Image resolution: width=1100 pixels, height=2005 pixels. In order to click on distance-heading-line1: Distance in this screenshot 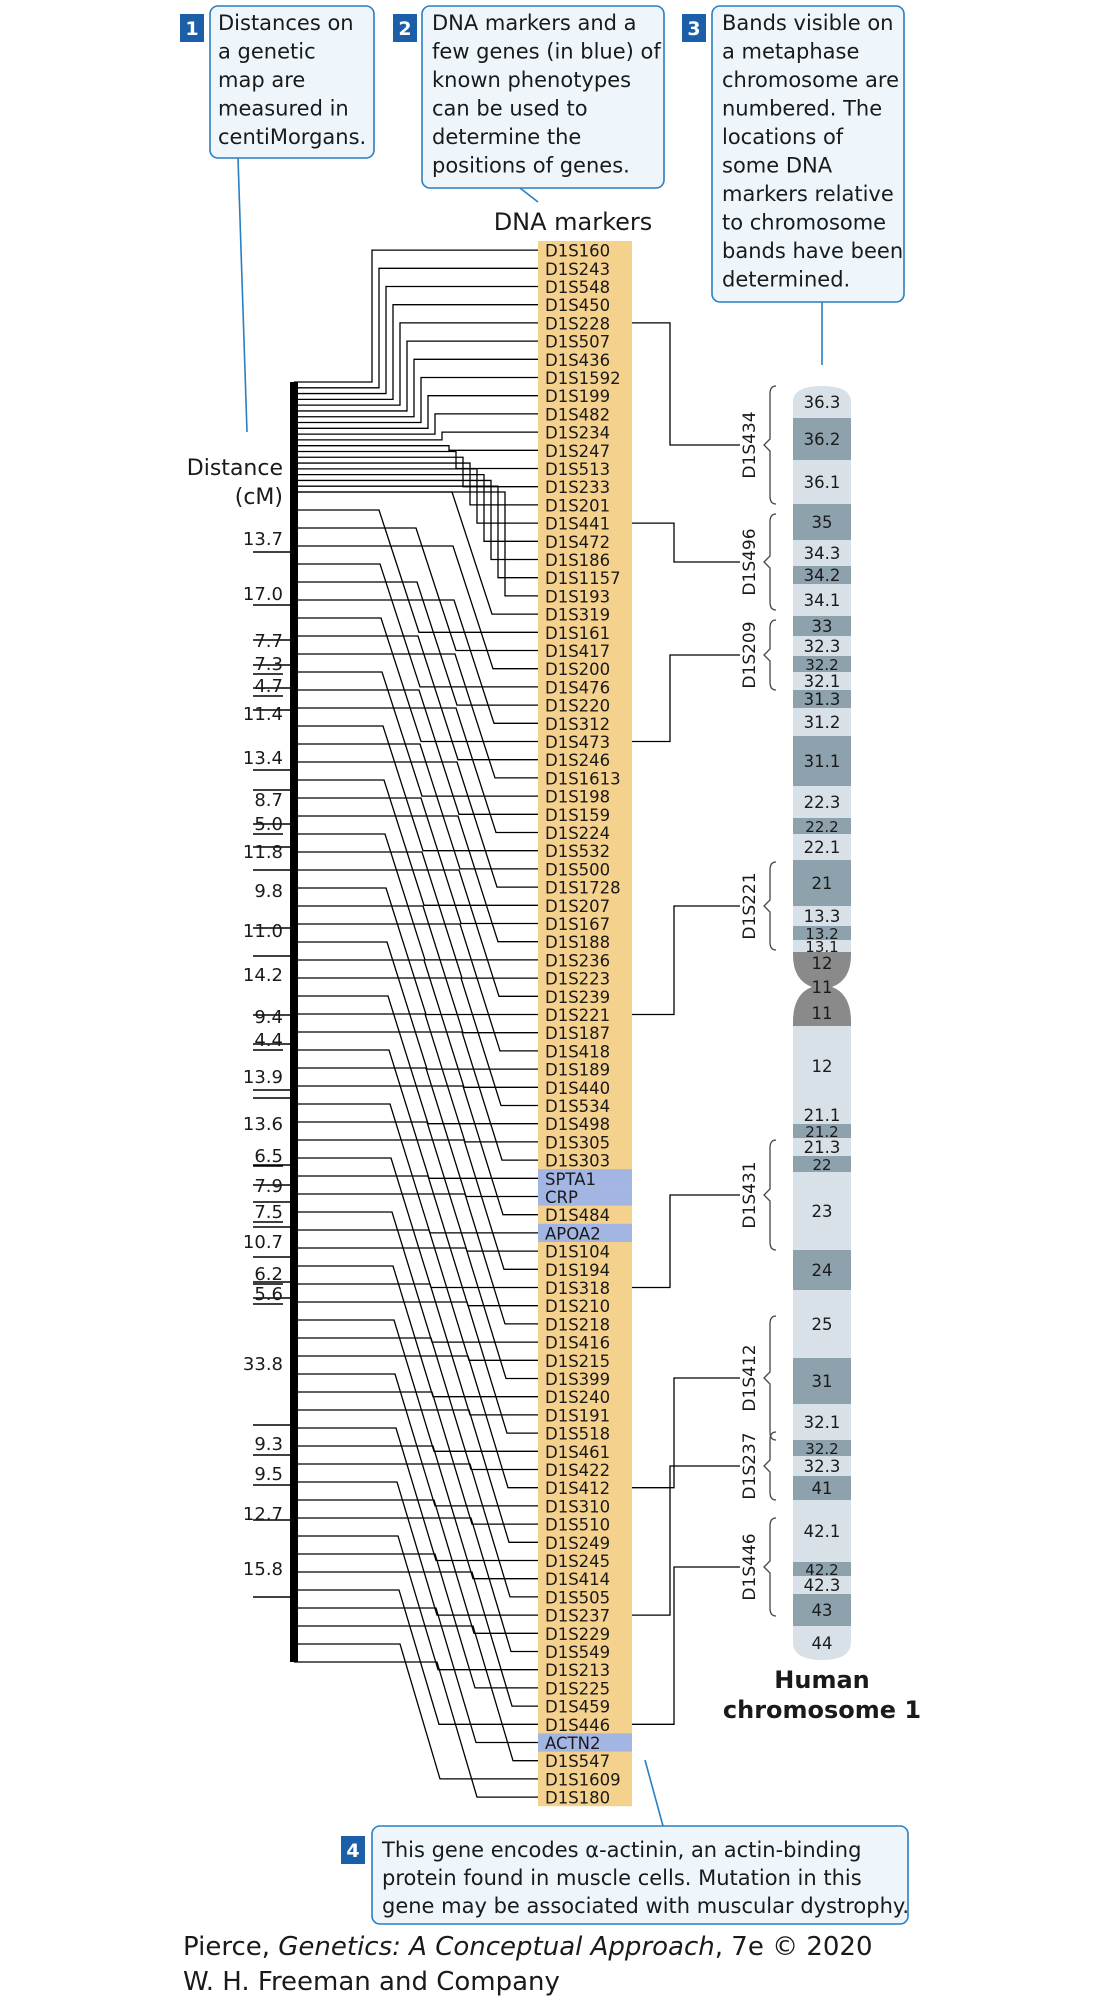, I will do `click(235, 468)`.